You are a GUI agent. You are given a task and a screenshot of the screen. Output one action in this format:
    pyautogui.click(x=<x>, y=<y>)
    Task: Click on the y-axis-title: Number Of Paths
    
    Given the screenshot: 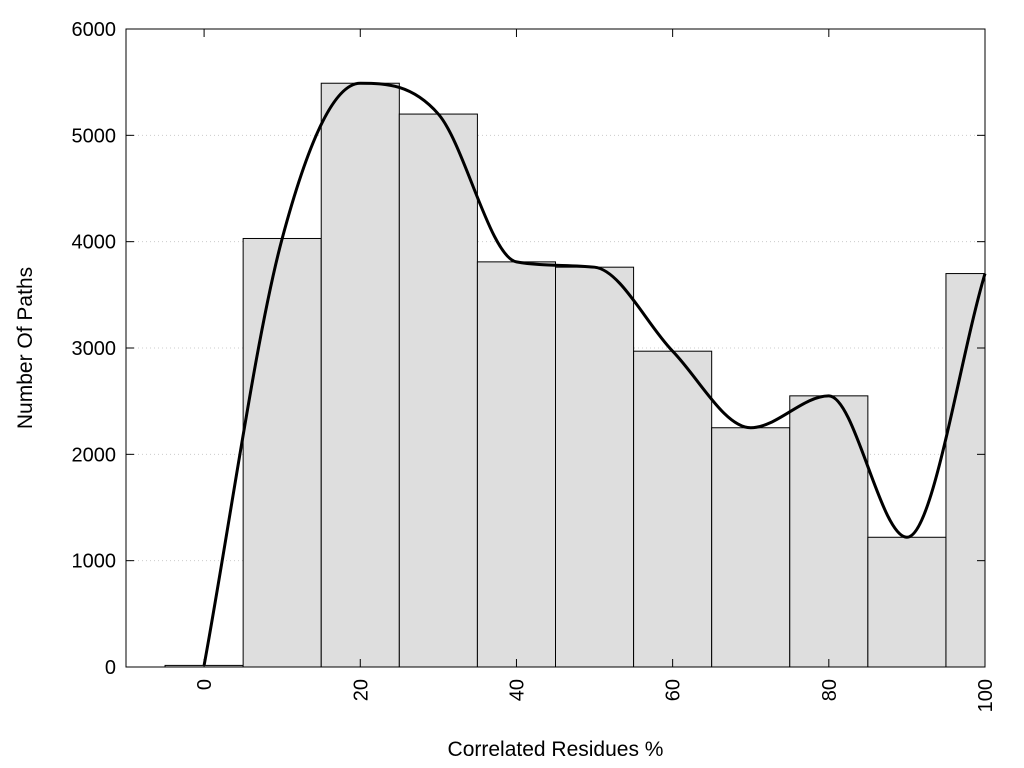 What is the action you would take?
    pyautogui.click(x=25, y=348)
    